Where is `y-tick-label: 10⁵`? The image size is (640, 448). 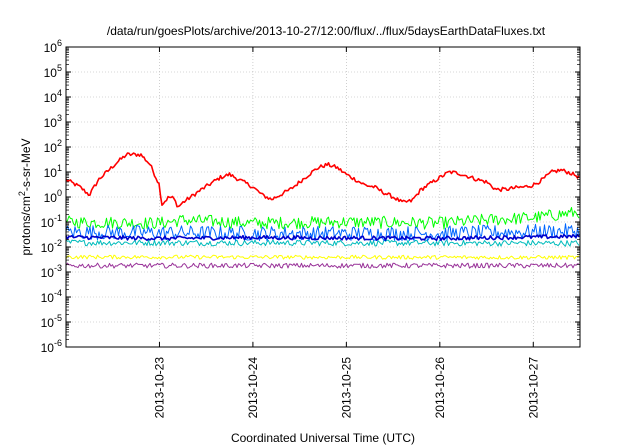 y-tick-label: 10⁵ is located at coordinates (53, 71).